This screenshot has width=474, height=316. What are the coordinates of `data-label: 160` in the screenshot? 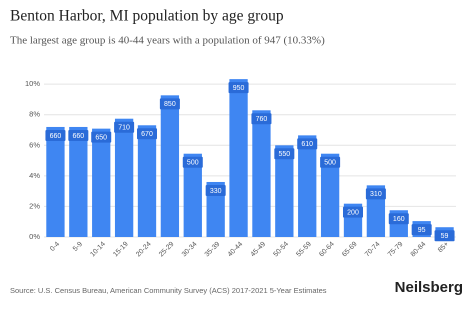 It's located at (399, 219).